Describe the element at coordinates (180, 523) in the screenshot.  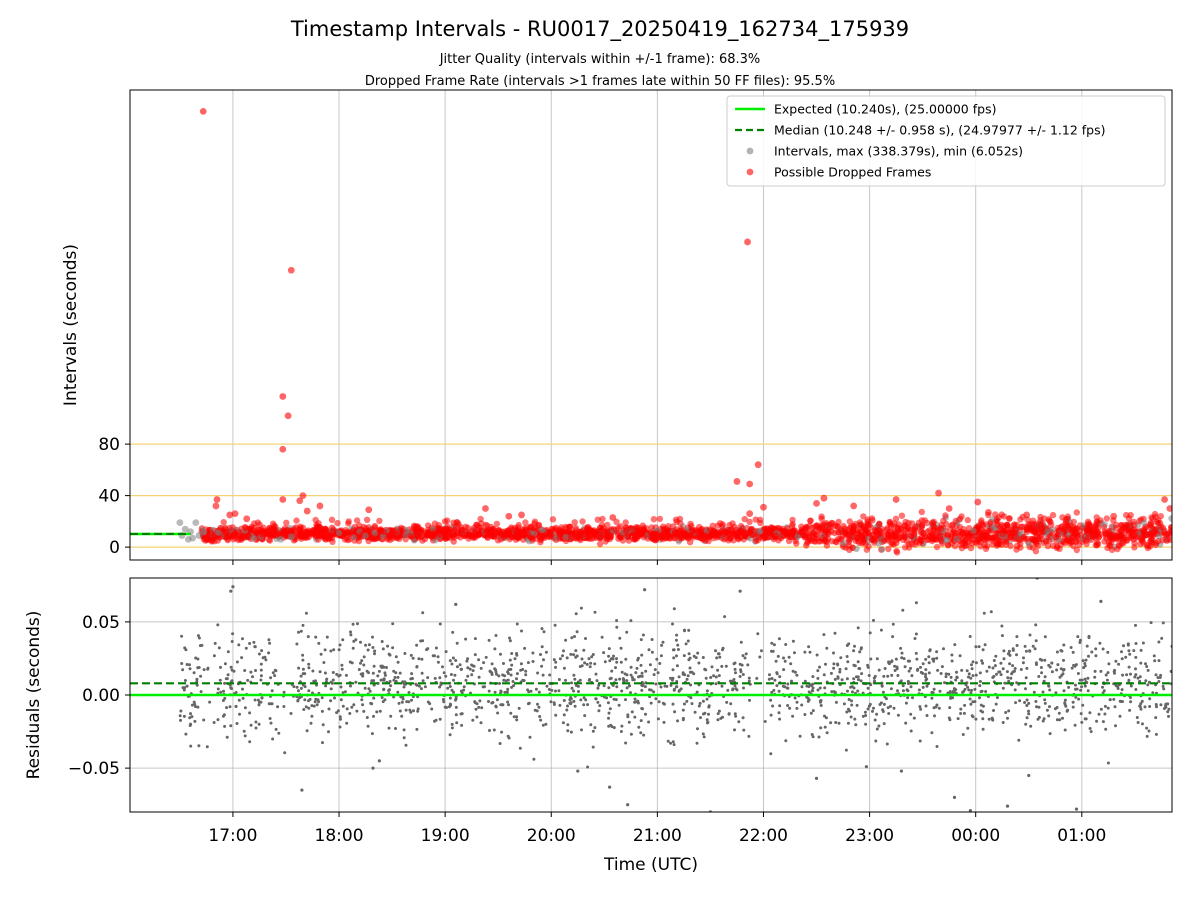
I see `interval-point` at that location.